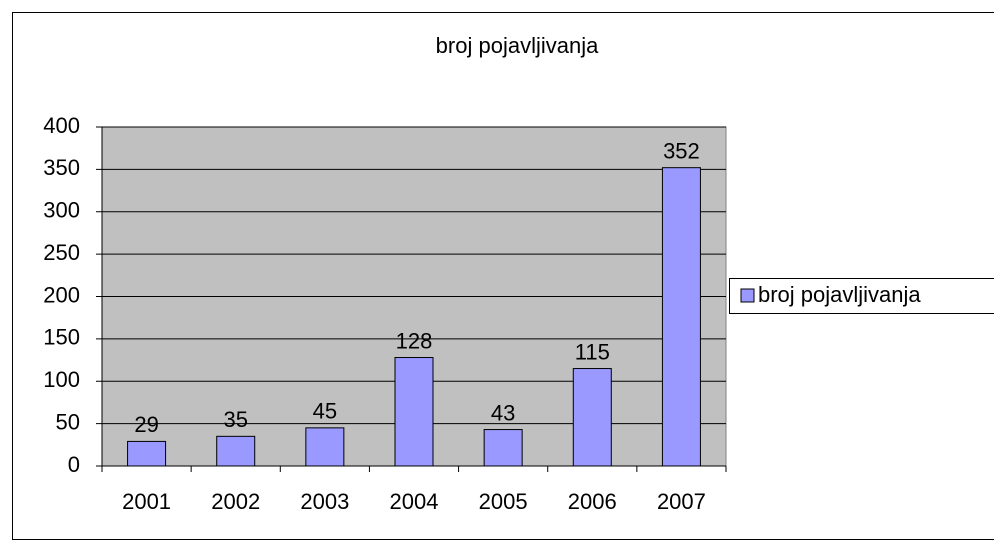 The width and height of the screenshot is (994, 543). Describe the element at coordinates (592, 351) in the screenshot. I see `data-label: 115` at that location.